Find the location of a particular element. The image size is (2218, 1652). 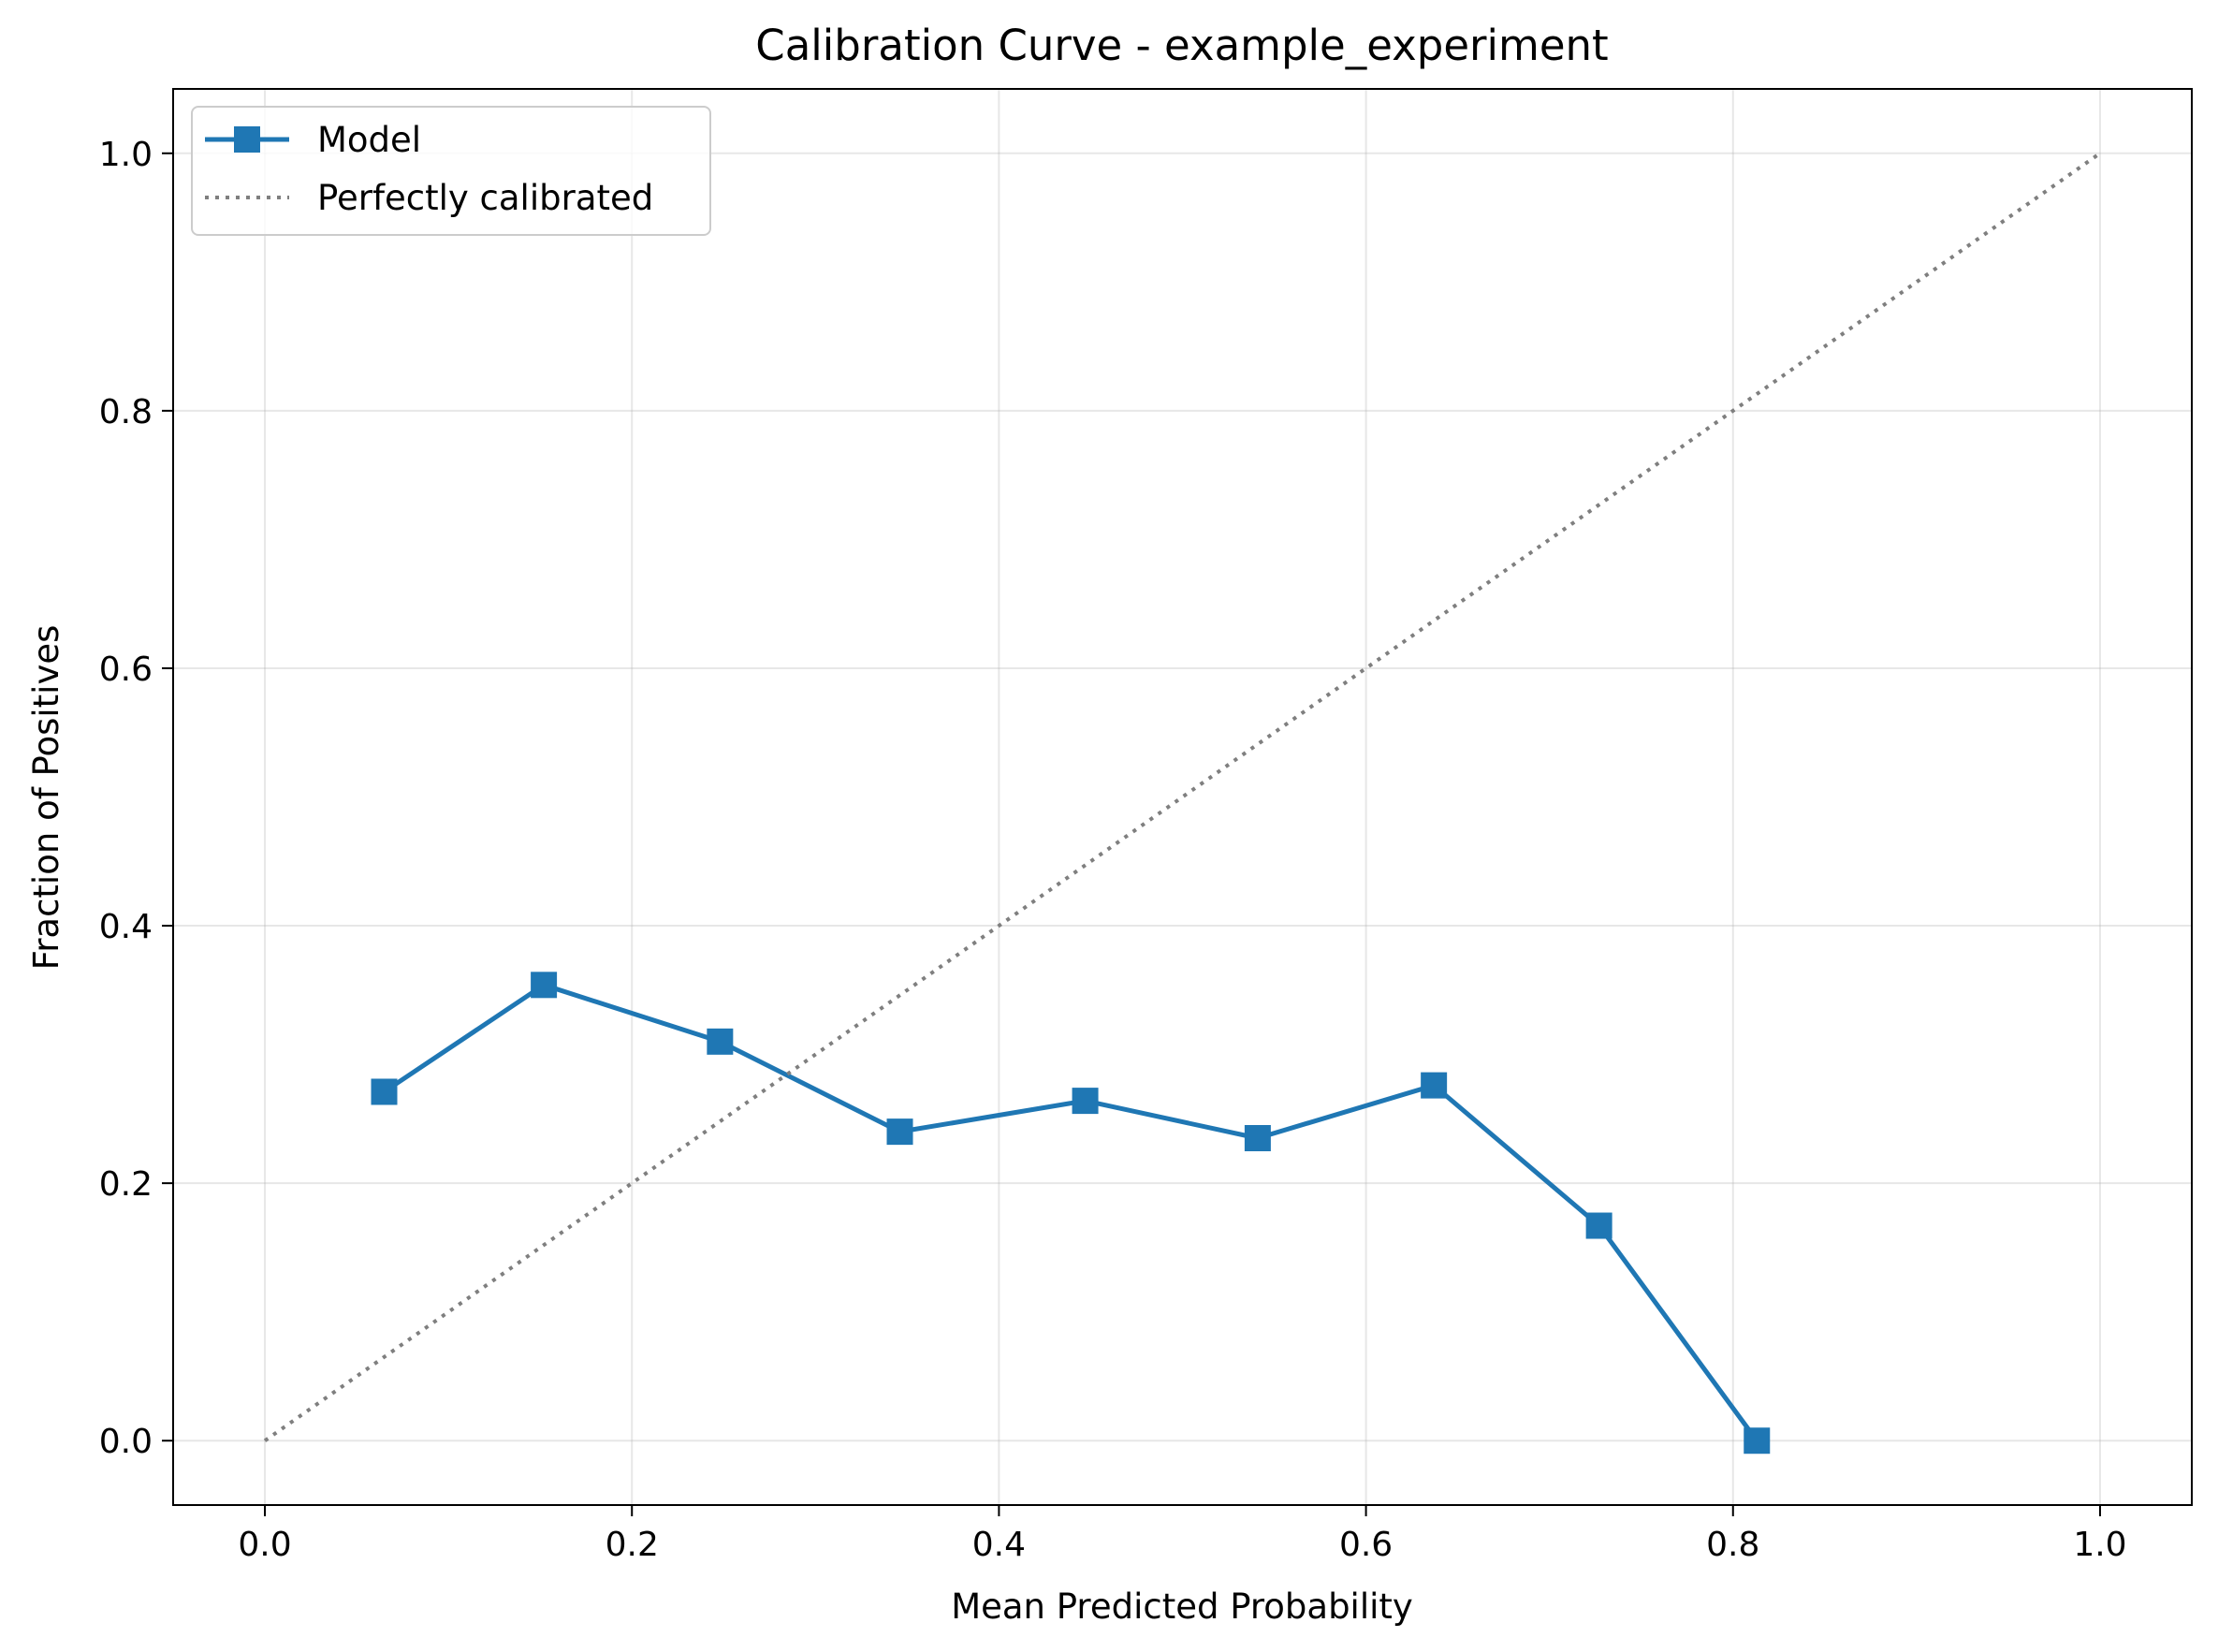

y-tick-label-3: 0.6 is located at coordinates (126, 670).